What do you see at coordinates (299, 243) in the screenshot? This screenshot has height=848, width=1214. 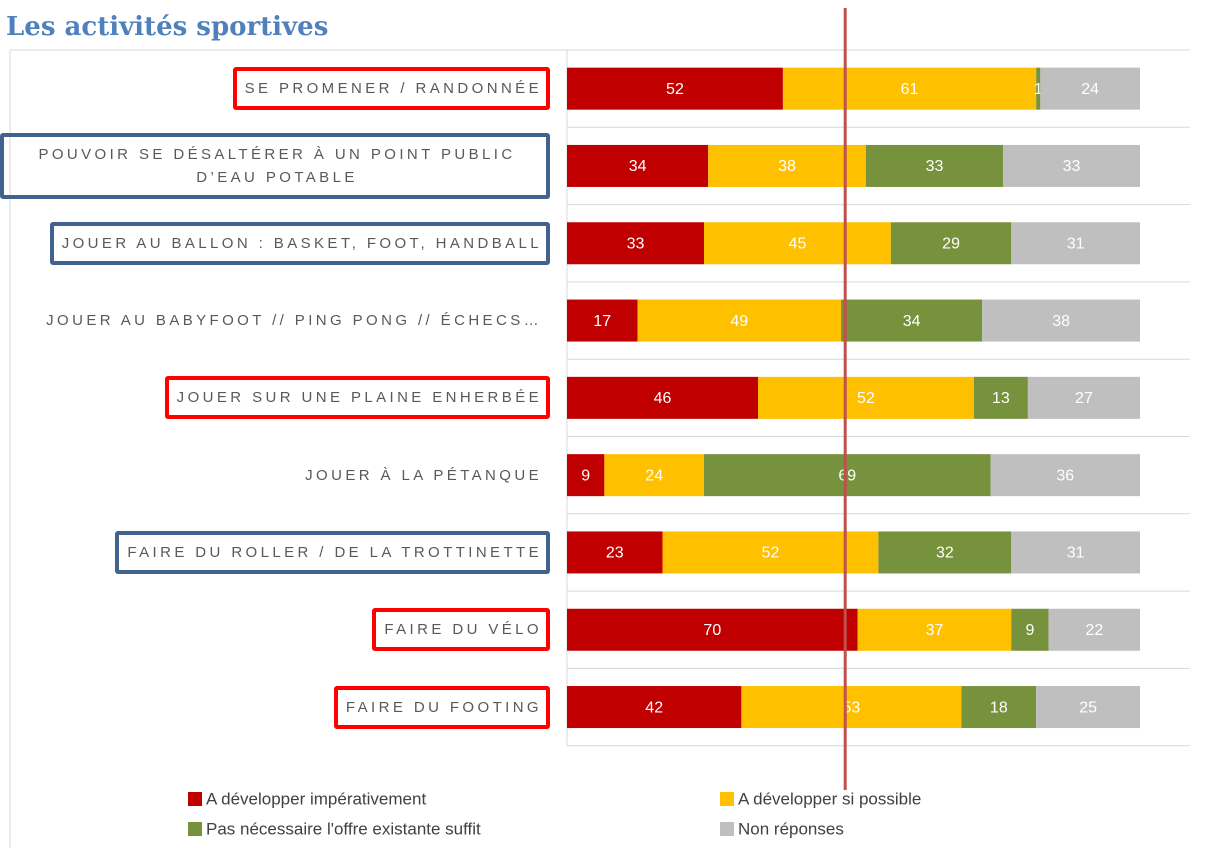 I see `category-label: JOUER AU BALLON : BASKET, FOOT, HANDBALL` at bounding box center [299, 243].